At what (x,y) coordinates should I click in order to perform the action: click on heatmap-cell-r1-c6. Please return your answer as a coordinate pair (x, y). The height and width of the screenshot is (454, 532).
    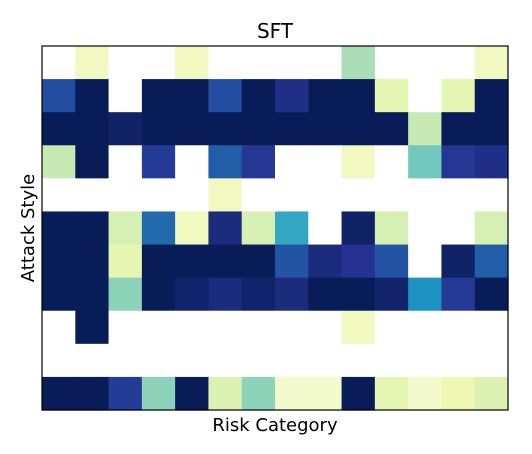
    Looking at the image, I should click on (258, 96).